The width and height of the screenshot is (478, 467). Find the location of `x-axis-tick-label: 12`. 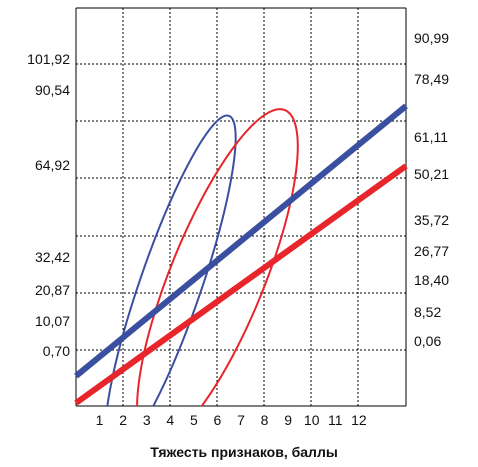

x-axis-tick-label: 12 is located at coordinates (359, 420).